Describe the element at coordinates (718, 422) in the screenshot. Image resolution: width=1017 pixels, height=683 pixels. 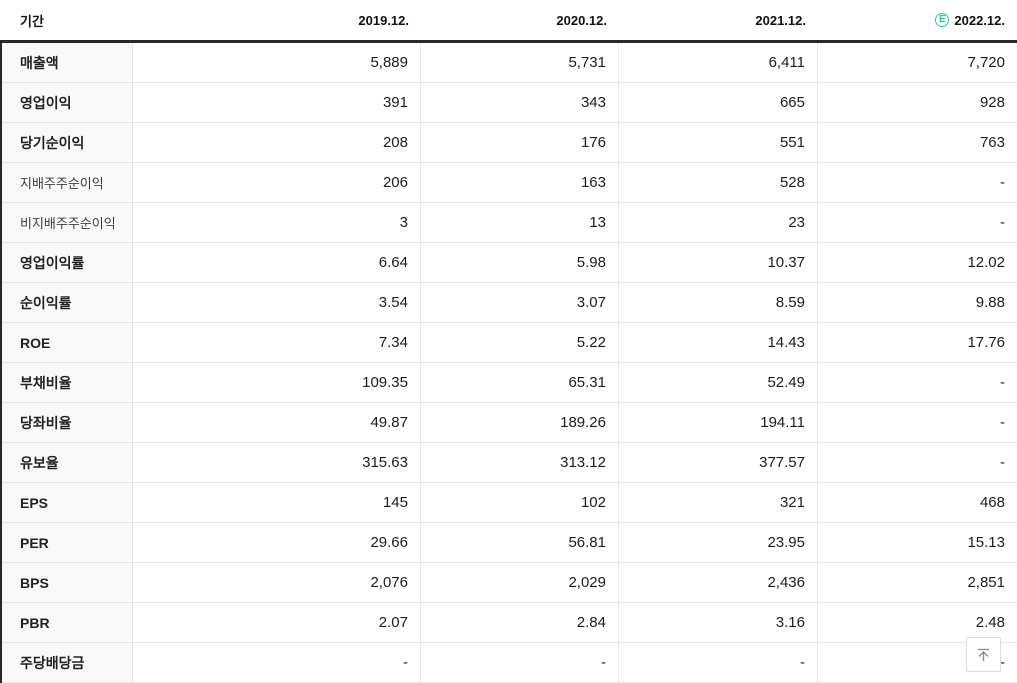
I see `cell-value: 194.11` at that location.